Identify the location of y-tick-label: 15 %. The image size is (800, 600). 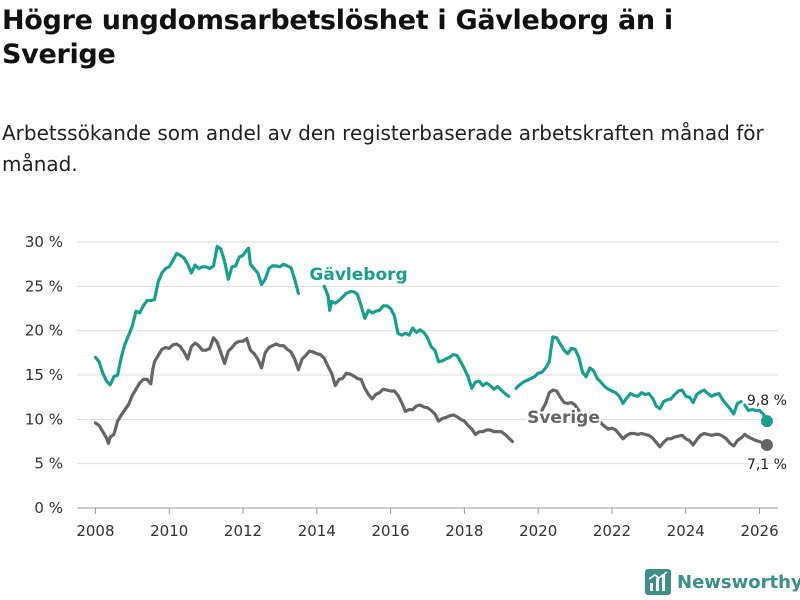
(44, 375).